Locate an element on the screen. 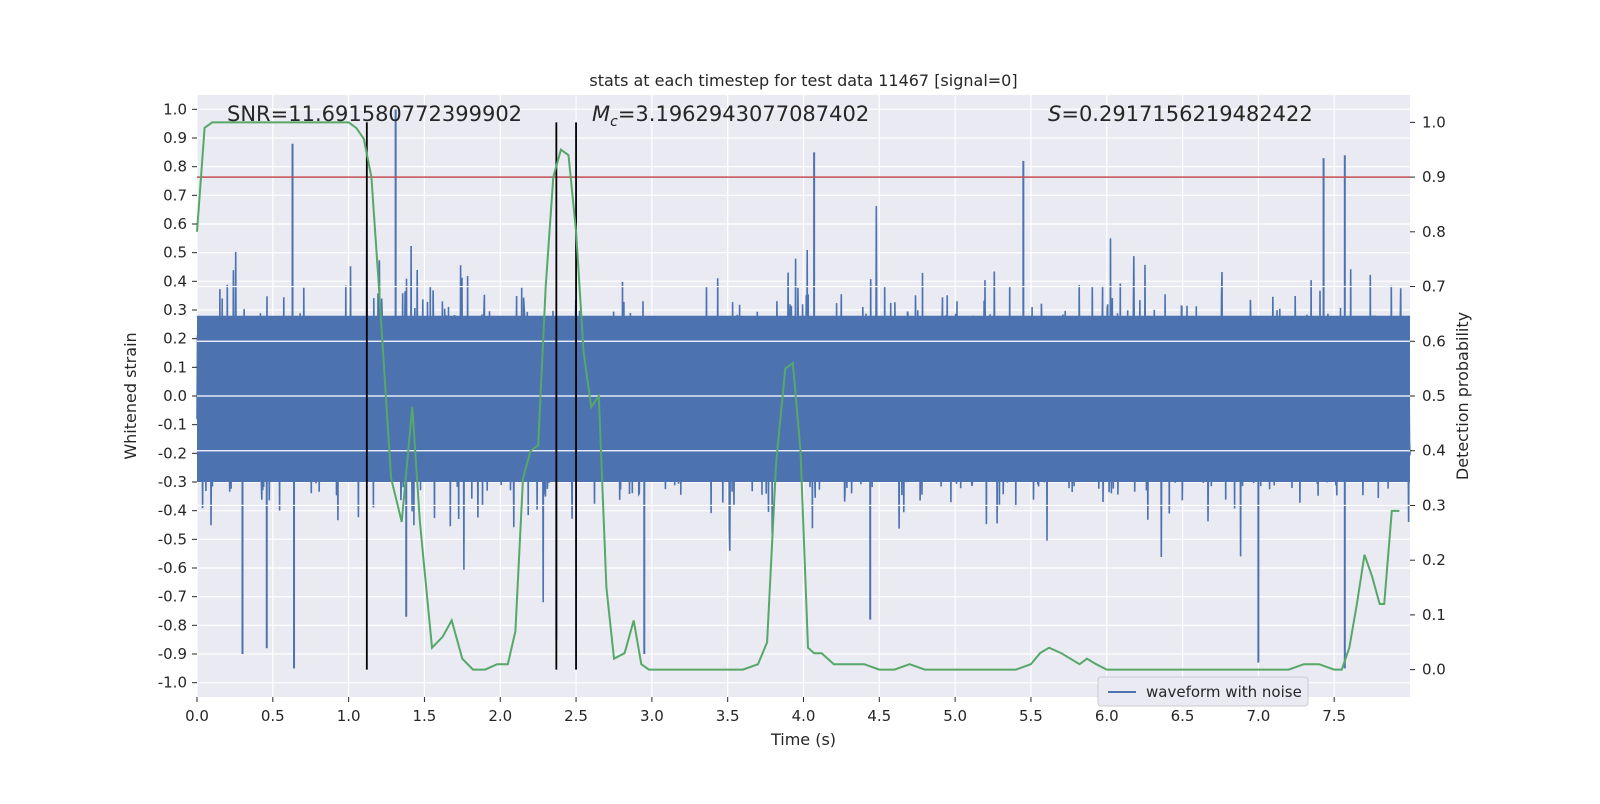 The width and height of the screenshot is (1600, 804). x-tick-label: 1.5 is located at coordinates (425, 716).